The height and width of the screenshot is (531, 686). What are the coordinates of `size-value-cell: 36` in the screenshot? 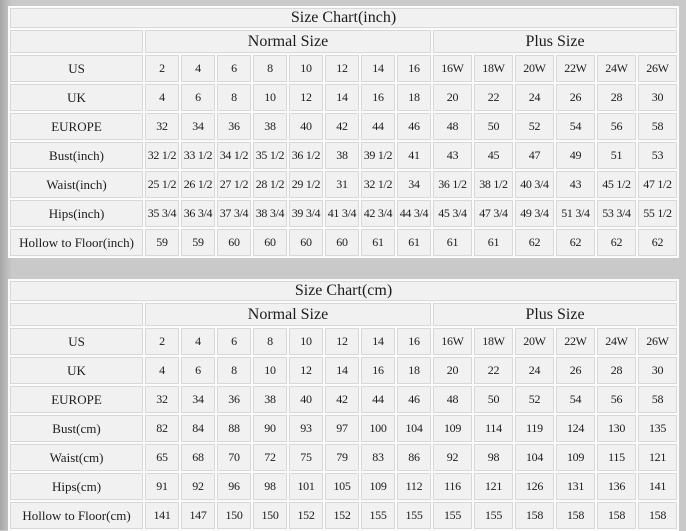 It's located at (234, 126).